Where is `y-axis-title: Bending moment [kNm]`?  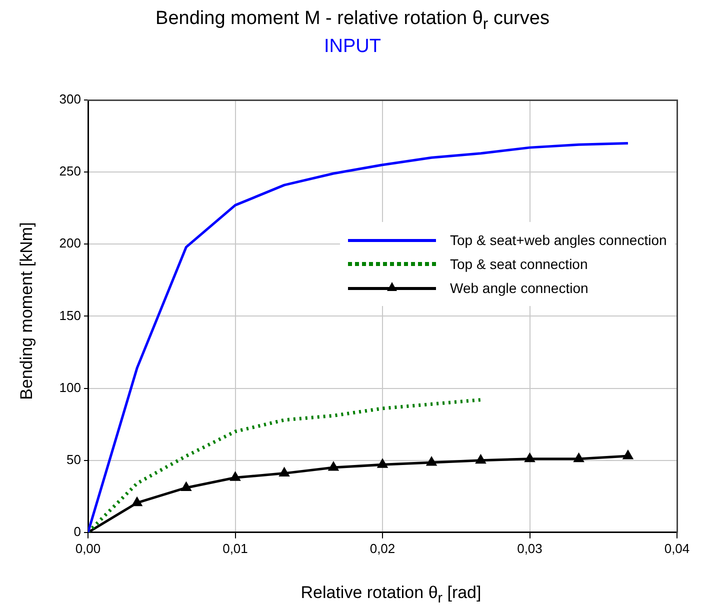
y-axis-title: Bending moment [kNm] is located at coordinates (27, 311).